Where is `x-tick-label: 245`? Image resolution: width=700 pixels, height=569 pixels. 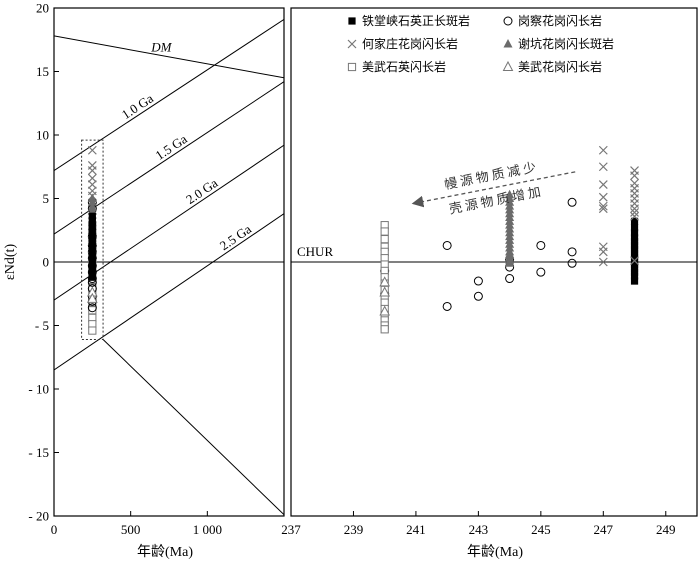
x-tick-label: 245 is located at coordinates (541, 529).